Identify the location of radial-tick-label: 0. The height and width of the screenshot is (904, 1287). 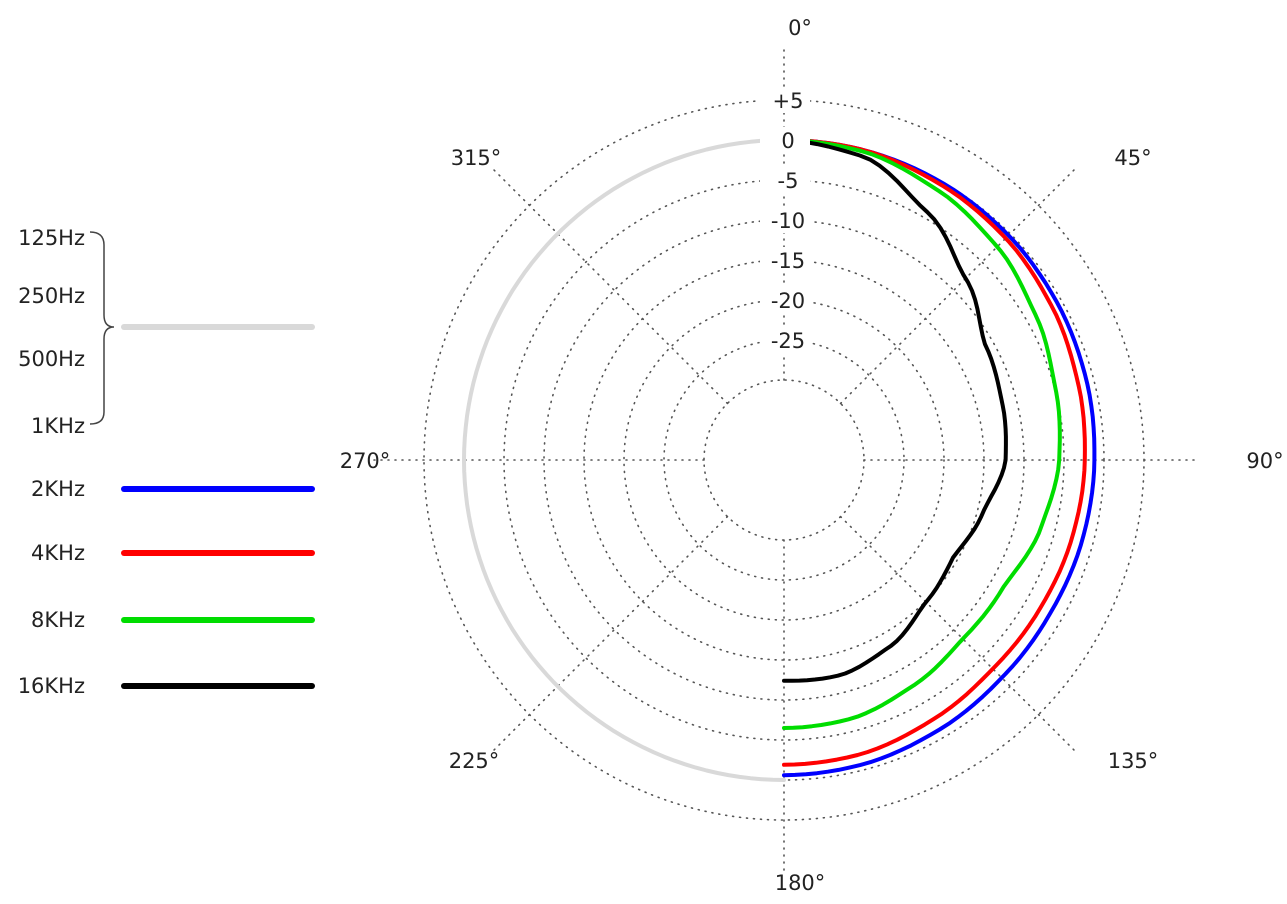
(787, 141).